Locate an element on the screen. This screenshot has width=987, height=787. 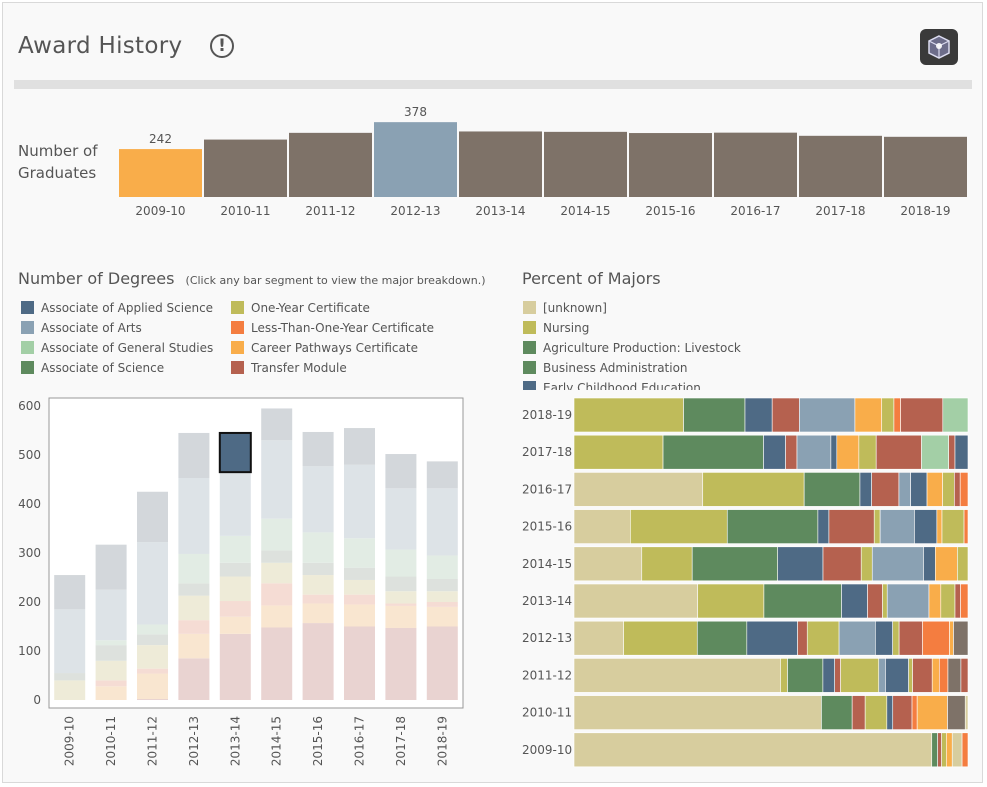
degrees-legend-item: Associate of Science is located at coordinates (121, 368).